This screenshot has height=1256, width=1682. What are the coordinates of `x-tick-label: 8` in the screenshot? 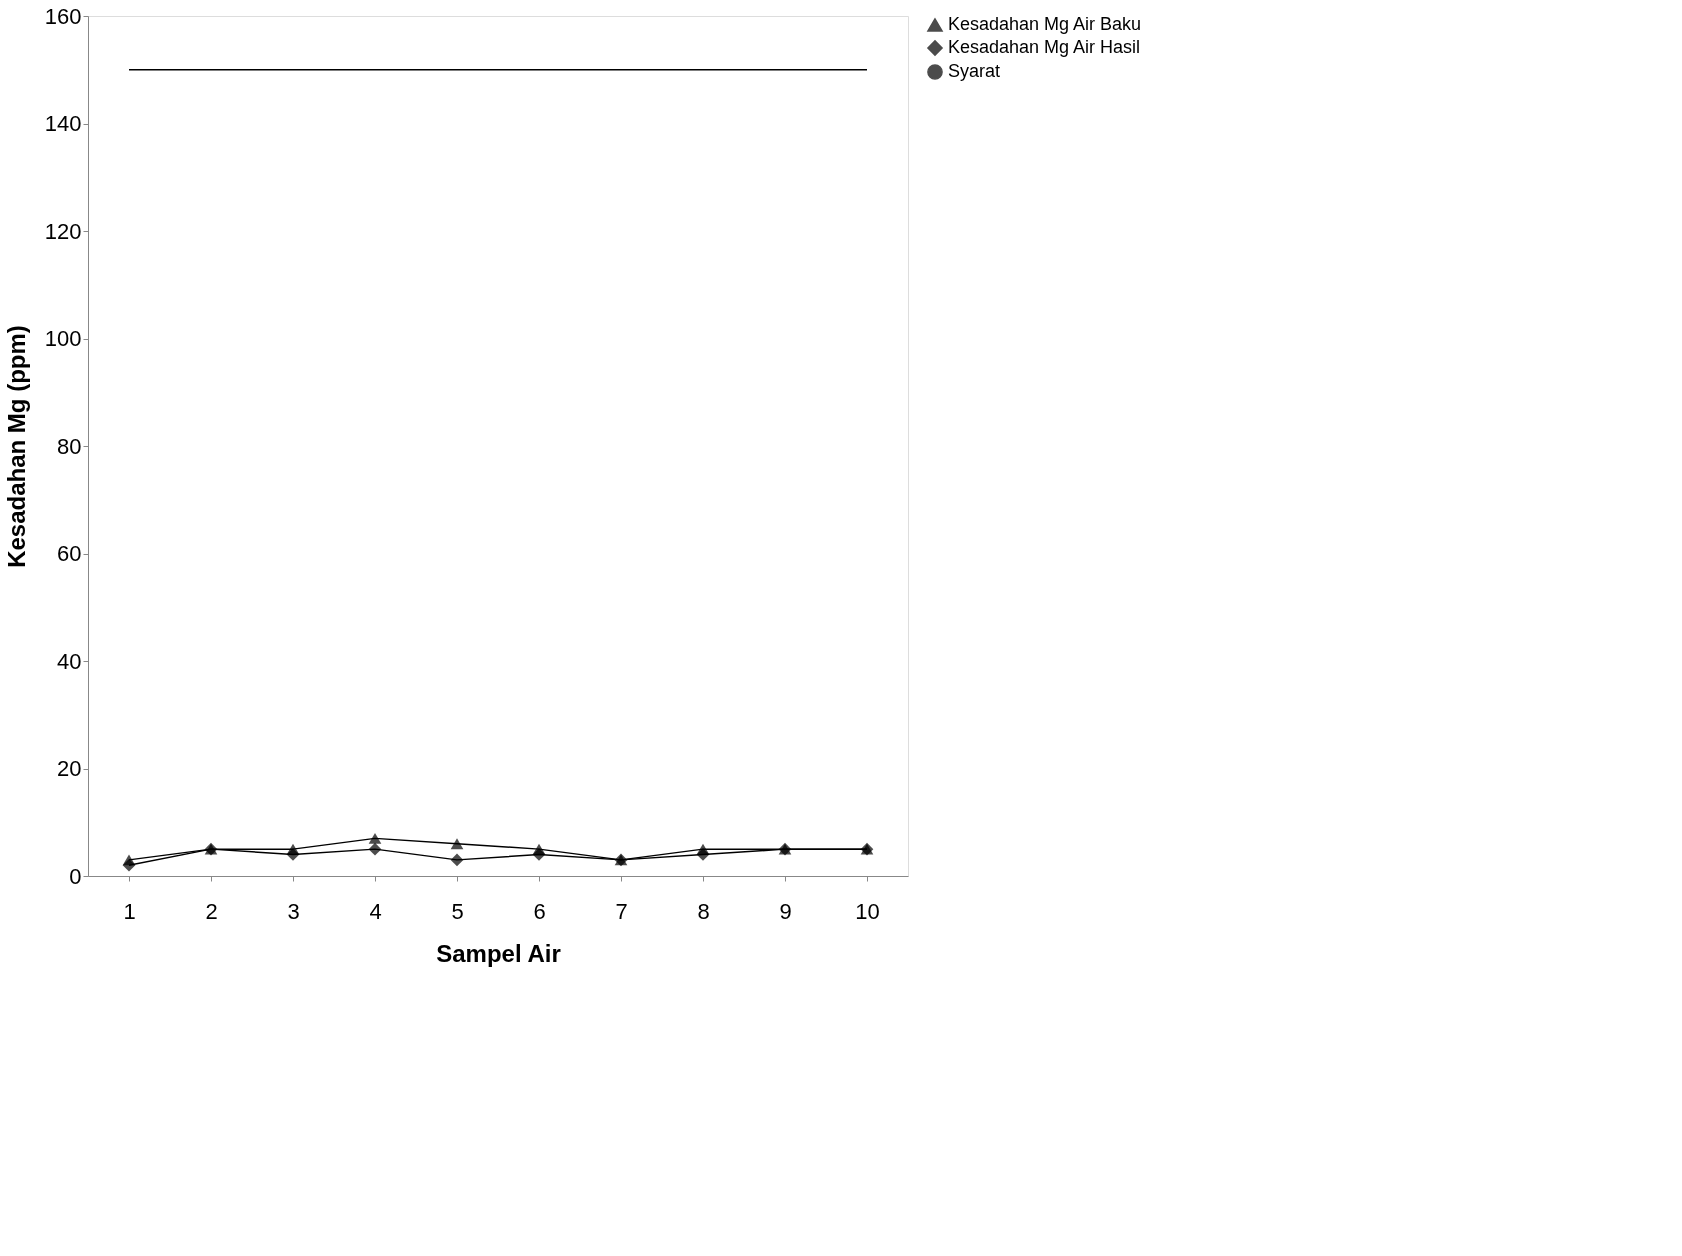 It's located at (703, 911).